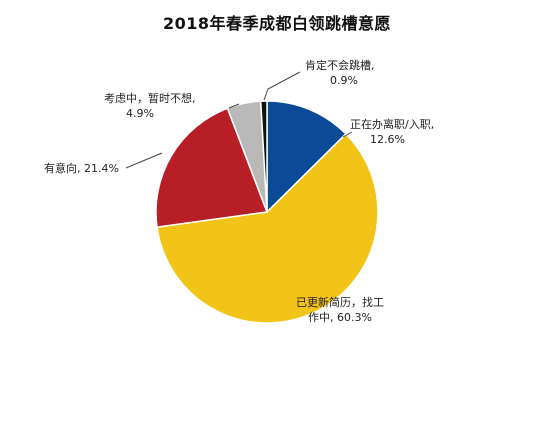 The height and width of the screenshot is (445, 554). Describe the element at coordinates (277, 23) in the screenshot. I see `chart-title: 2018年春季成都白领跳槽意愿` at that location.